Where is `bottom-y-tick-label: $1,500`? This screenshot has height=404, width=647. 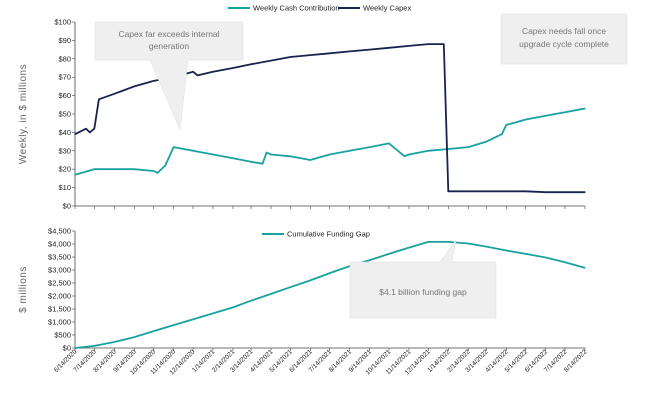 bottom-y-tick-label: $1,500 is located at coordinates (59, 309).